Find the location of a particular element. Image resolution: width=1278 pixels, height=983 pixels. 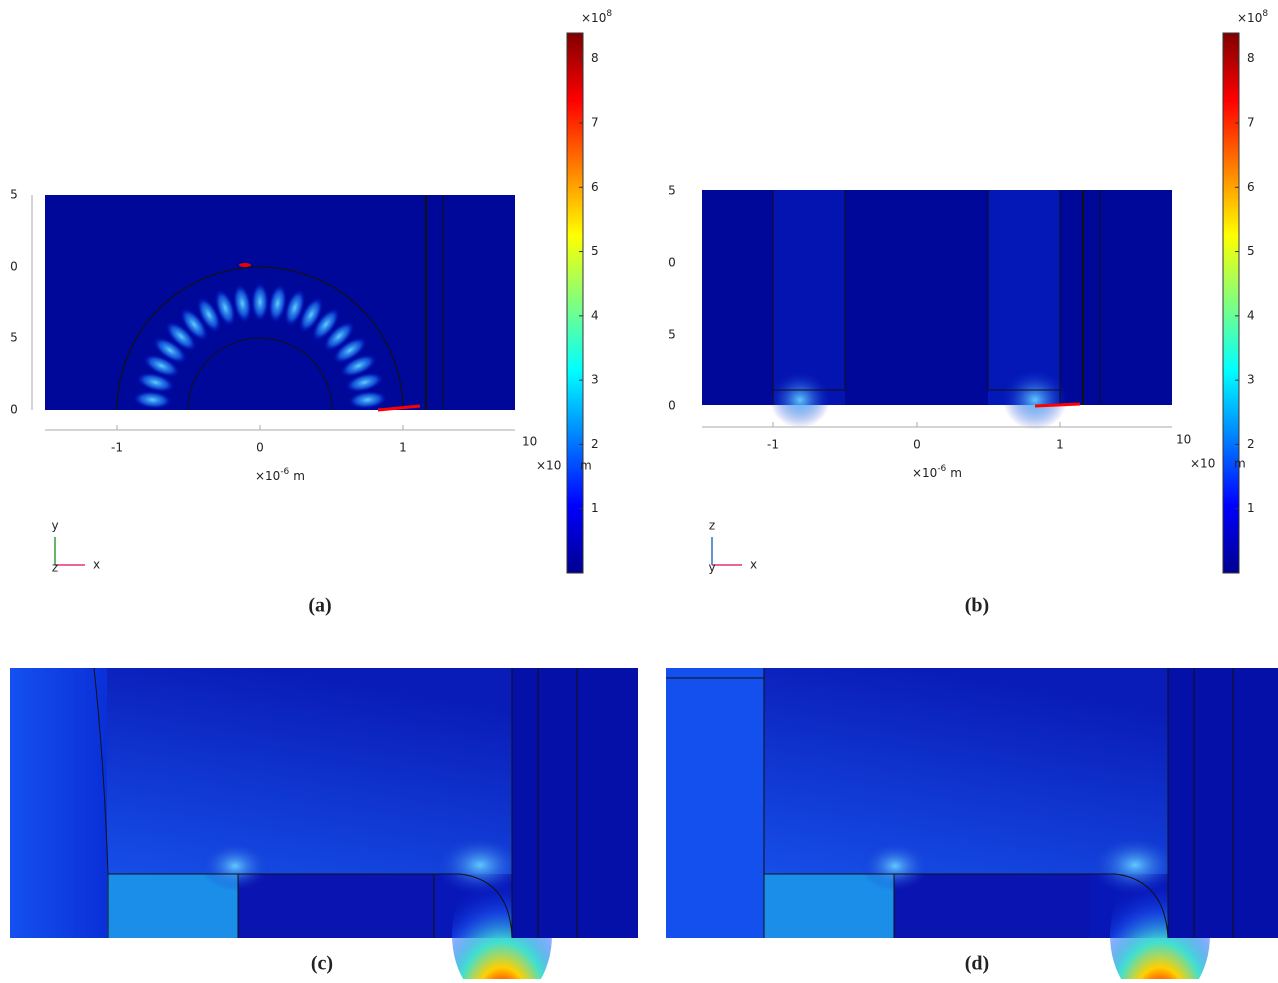

caption: (b) is located at coordinates (977, 606).